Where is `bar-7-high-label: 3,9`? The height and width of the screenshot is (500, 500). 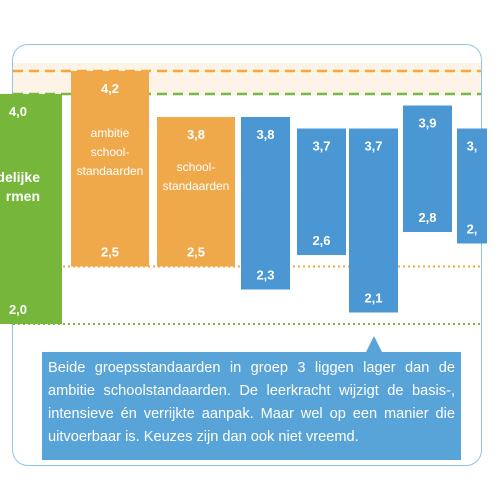 bar-7-high-label: 3,9 is located at coordinates (427, 123).